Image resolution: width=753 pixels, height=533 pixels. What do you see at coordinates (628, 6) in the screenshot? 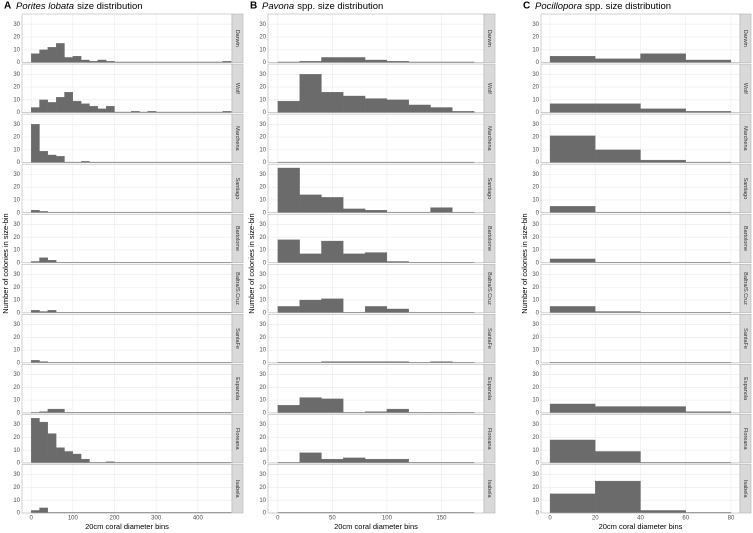
I see `title-suffix: spp. size distribution` at bounding box center [628, 6].